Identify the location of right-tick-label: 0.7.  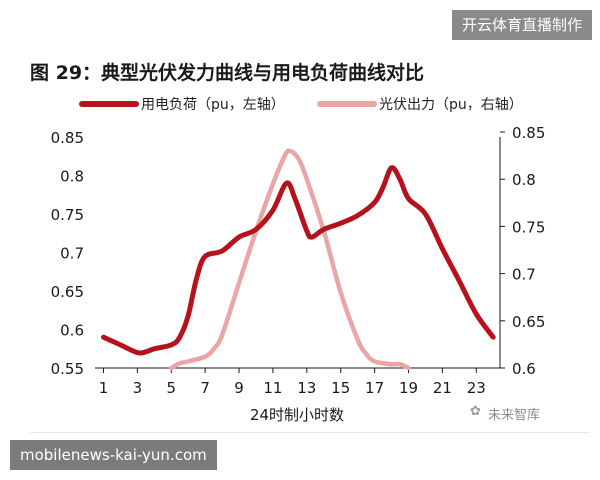
(524, 275).